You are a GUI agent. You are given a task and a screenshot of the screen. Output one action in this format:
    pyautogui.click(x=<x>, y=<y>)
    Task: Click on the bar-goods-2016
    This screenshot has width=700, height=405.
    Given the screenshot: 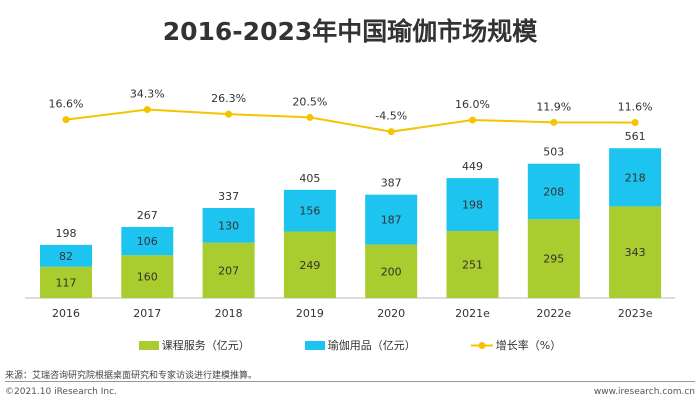 What is the action you would take?
    pyautogui.click(x=66, y=255)
    